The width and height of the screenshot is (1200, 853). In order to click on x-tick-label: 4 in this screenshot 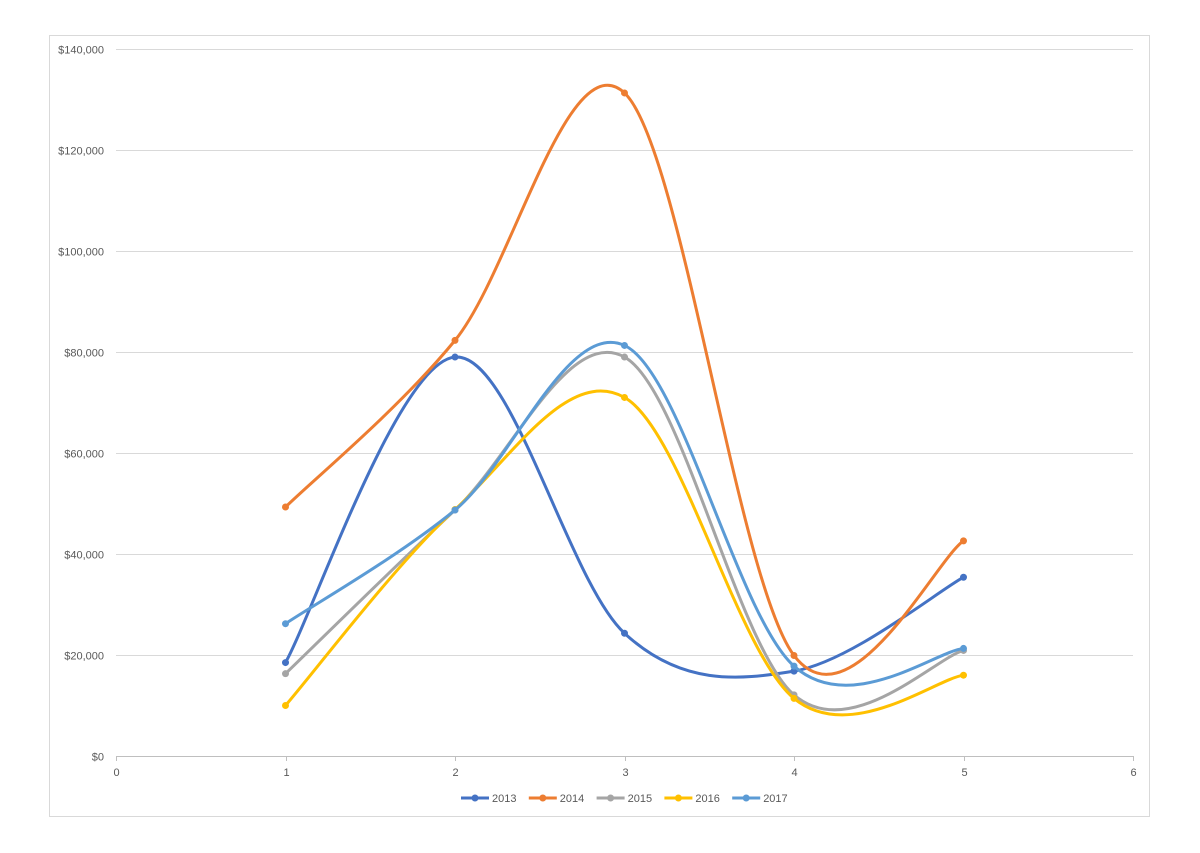, I will do `click(794, 773)`.